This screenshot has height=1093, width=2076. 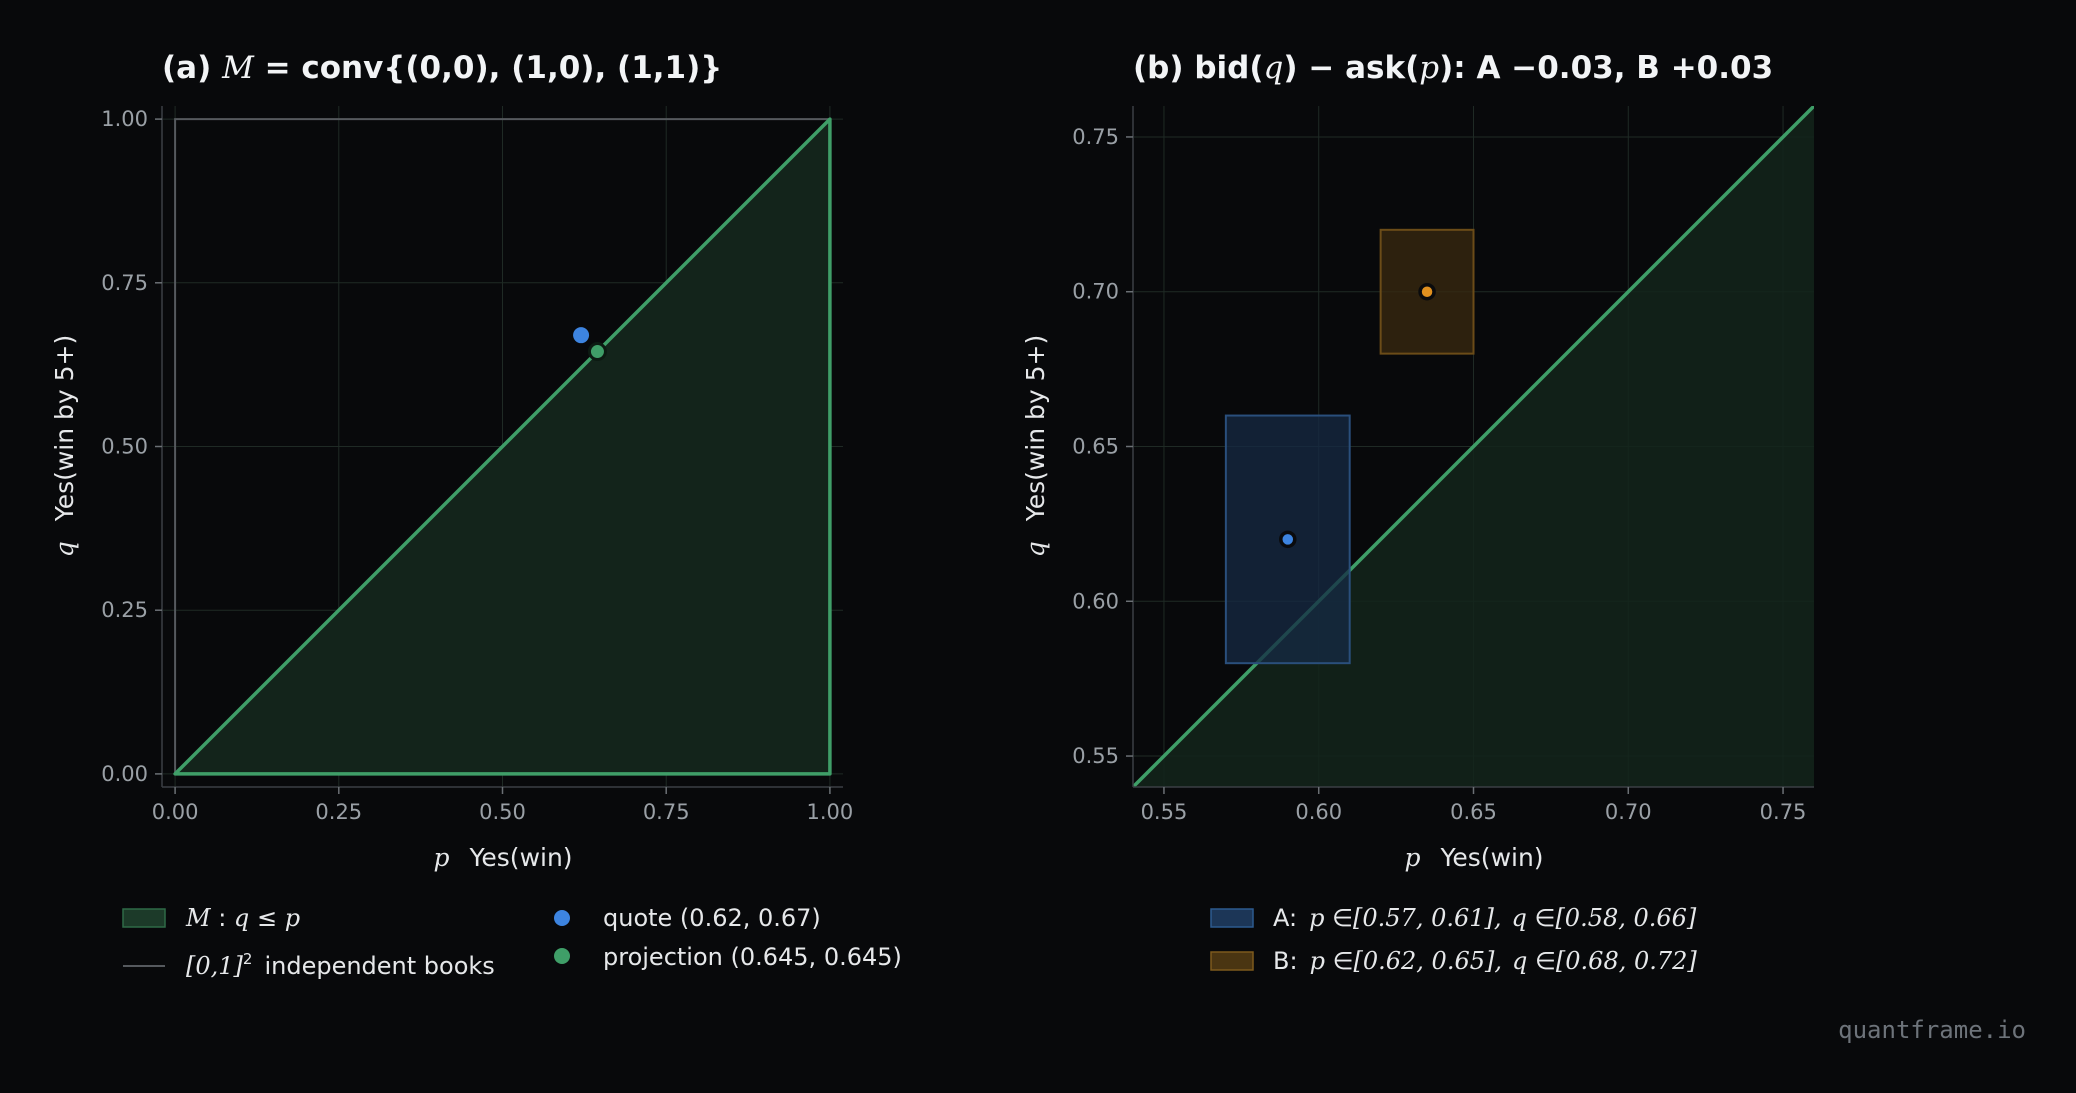 What do you see at coordinates (712, 918) in the screenshot?
I see `legend-quote-label: quote (0.62, 0.67)` at bounding box center [712, 918].